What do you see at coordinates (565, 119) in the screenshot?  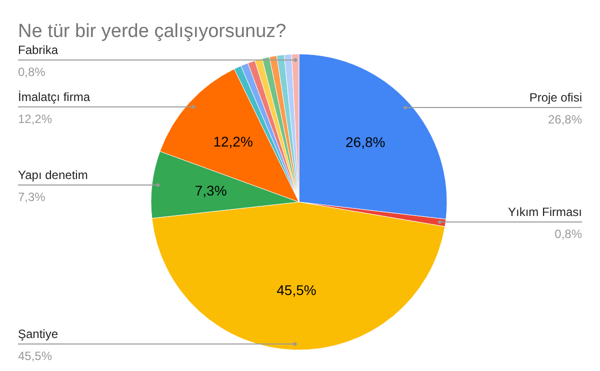 I see `data-label: 26,8%` at bounding box center [565, 119].